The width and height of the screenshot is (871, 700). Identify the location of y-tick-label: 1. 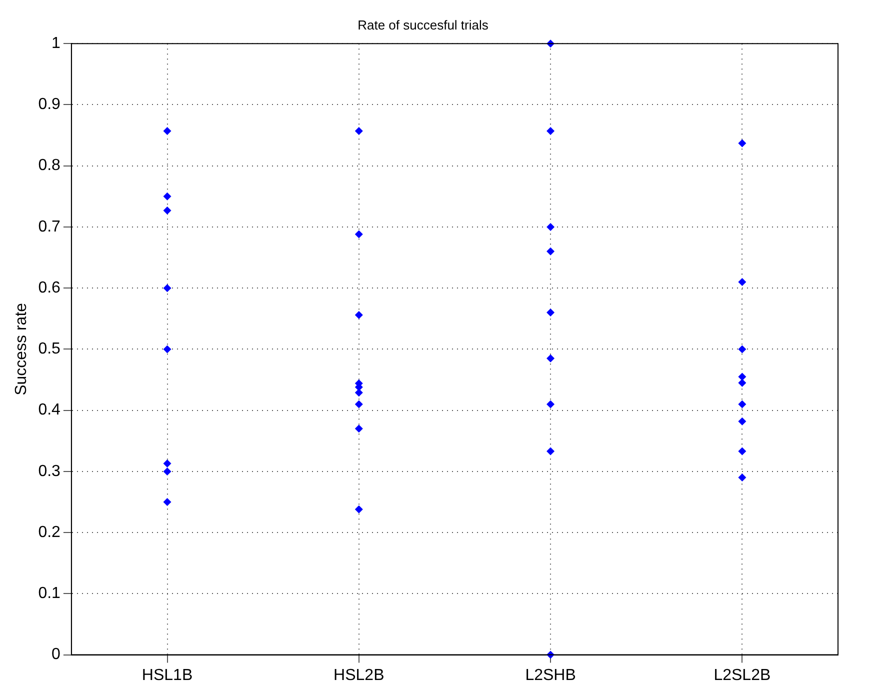
(56, 43).